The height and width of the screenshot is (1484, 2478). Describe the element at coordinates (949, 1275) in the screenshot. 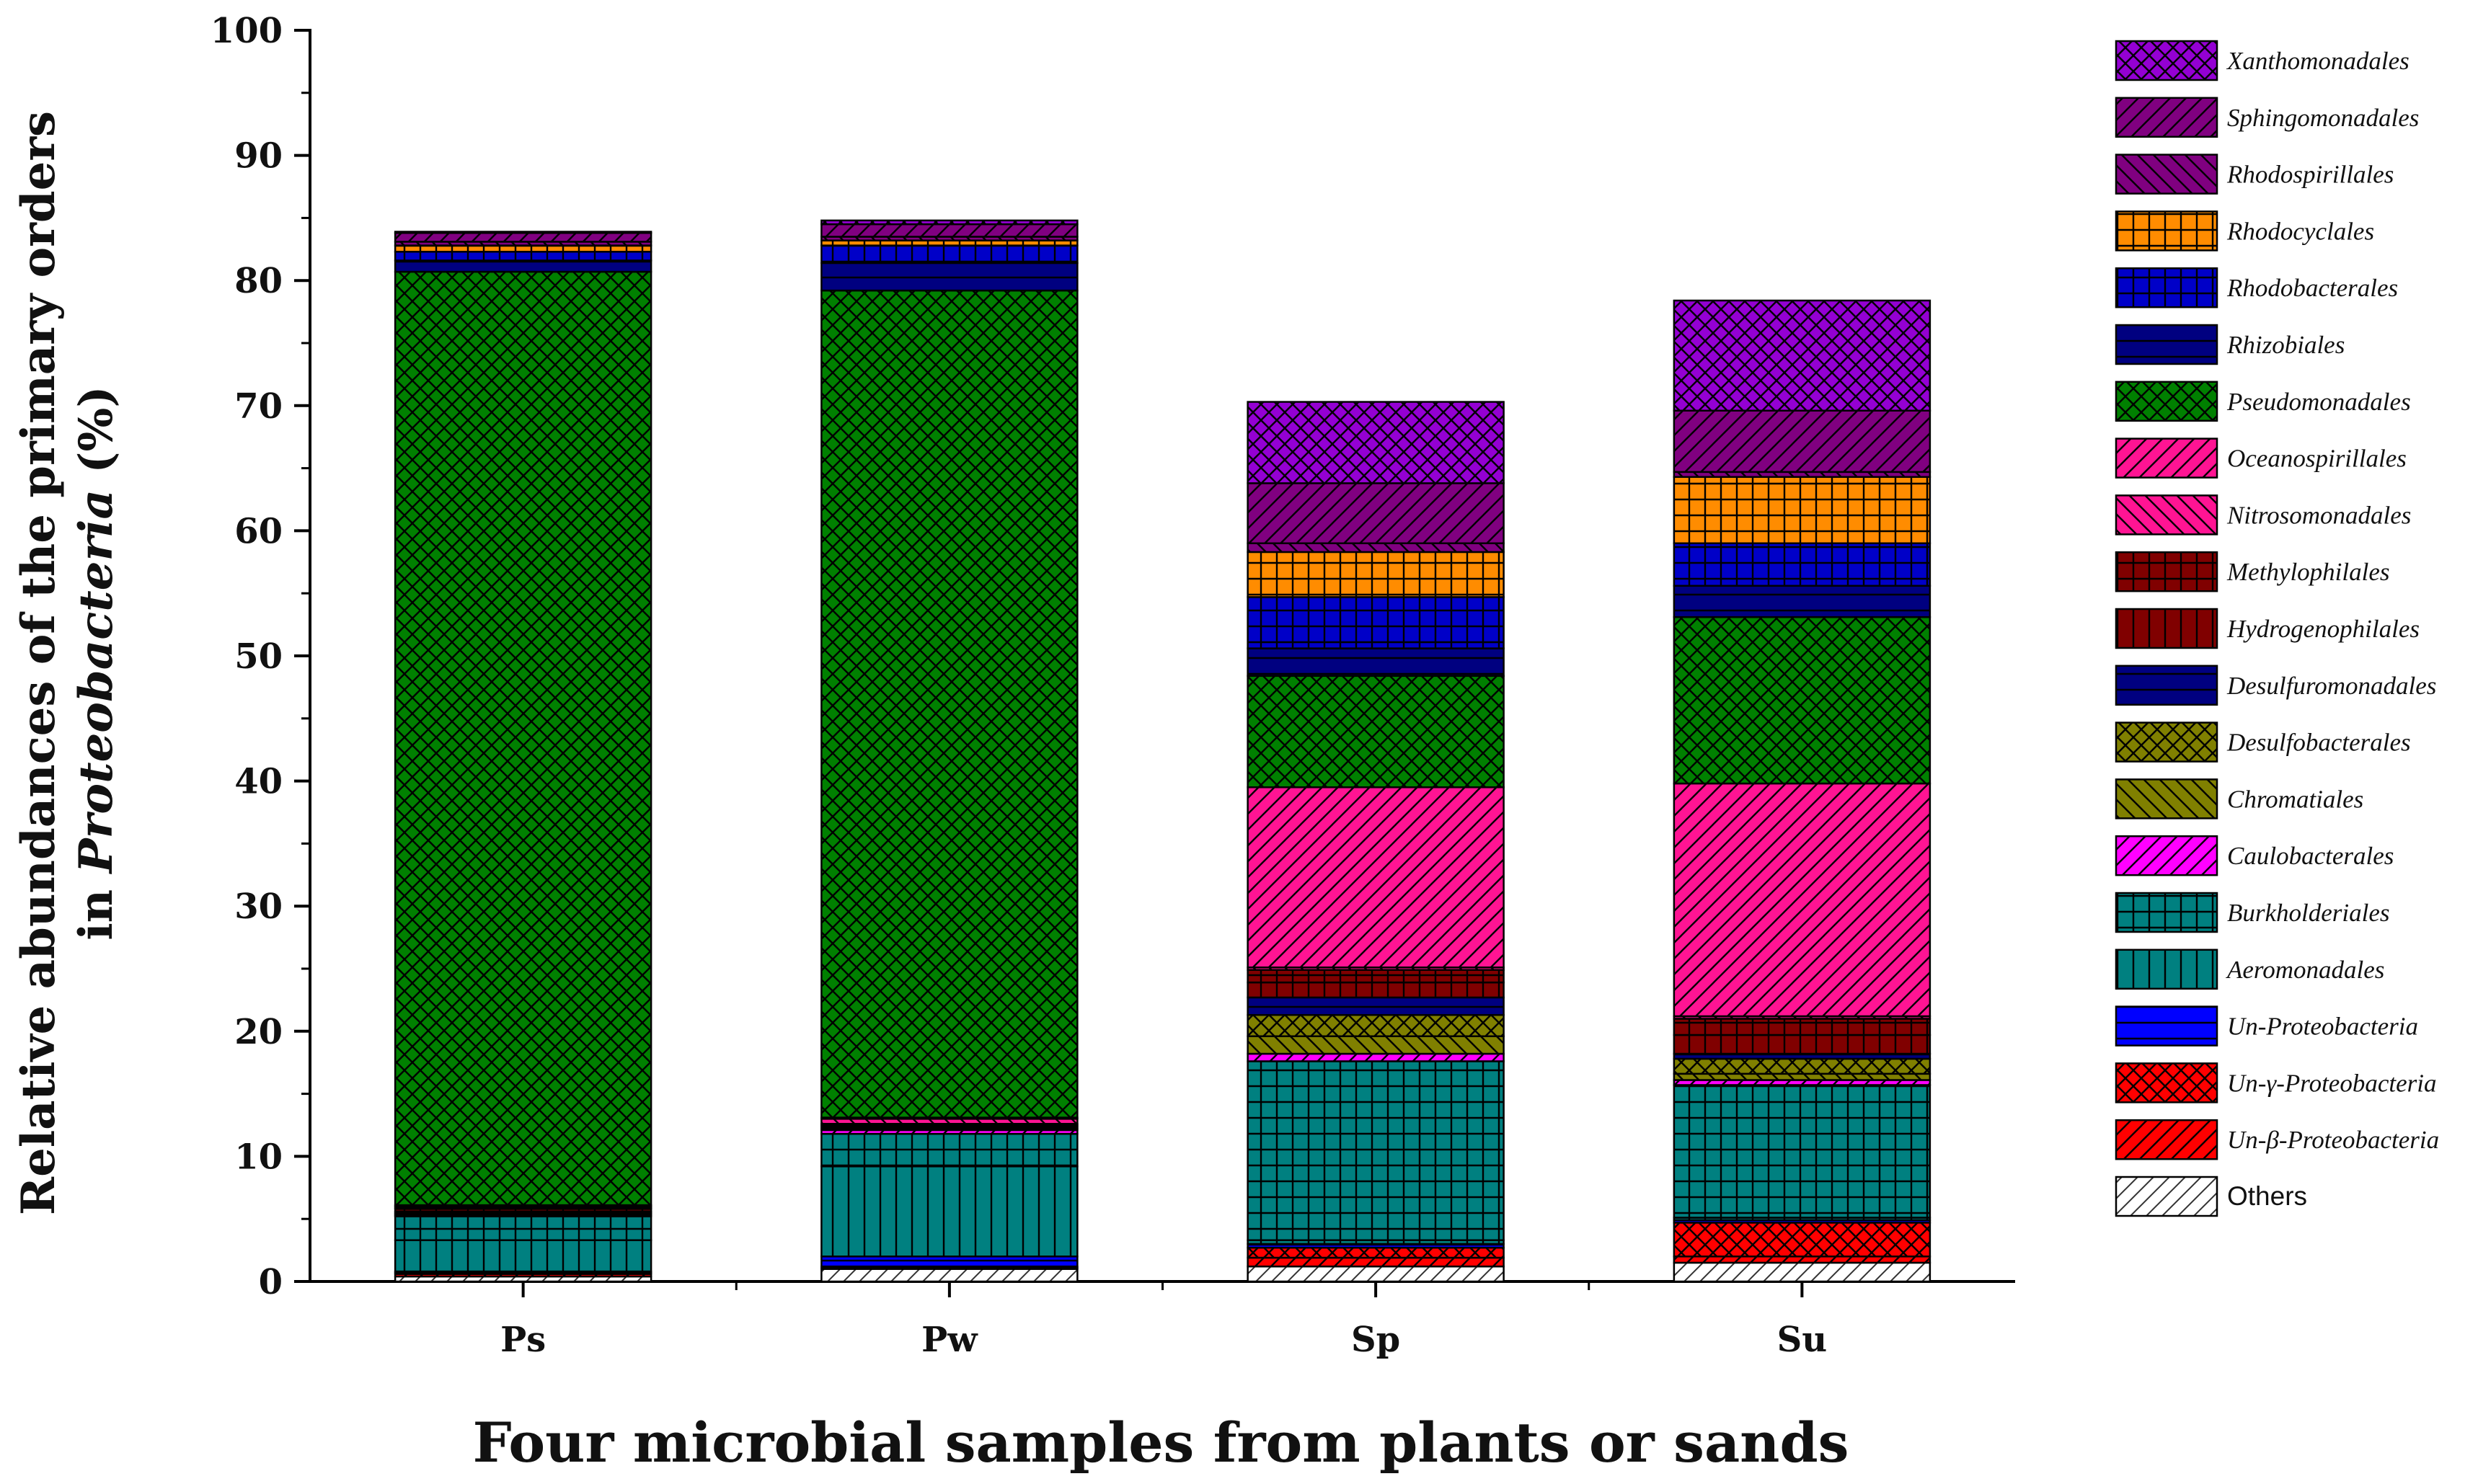

I see `bar-segment-Pw-others` at that location.